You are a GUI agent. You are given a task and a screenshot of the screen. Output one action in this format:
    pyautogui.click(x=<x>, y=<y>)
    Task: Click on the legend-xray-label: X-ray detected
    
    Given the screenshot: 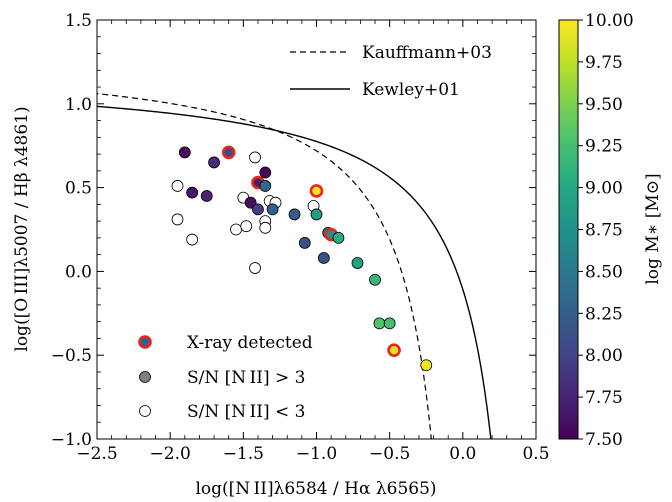 What is the action you would take?
    pyautogui.click(x=250, y=343)
    